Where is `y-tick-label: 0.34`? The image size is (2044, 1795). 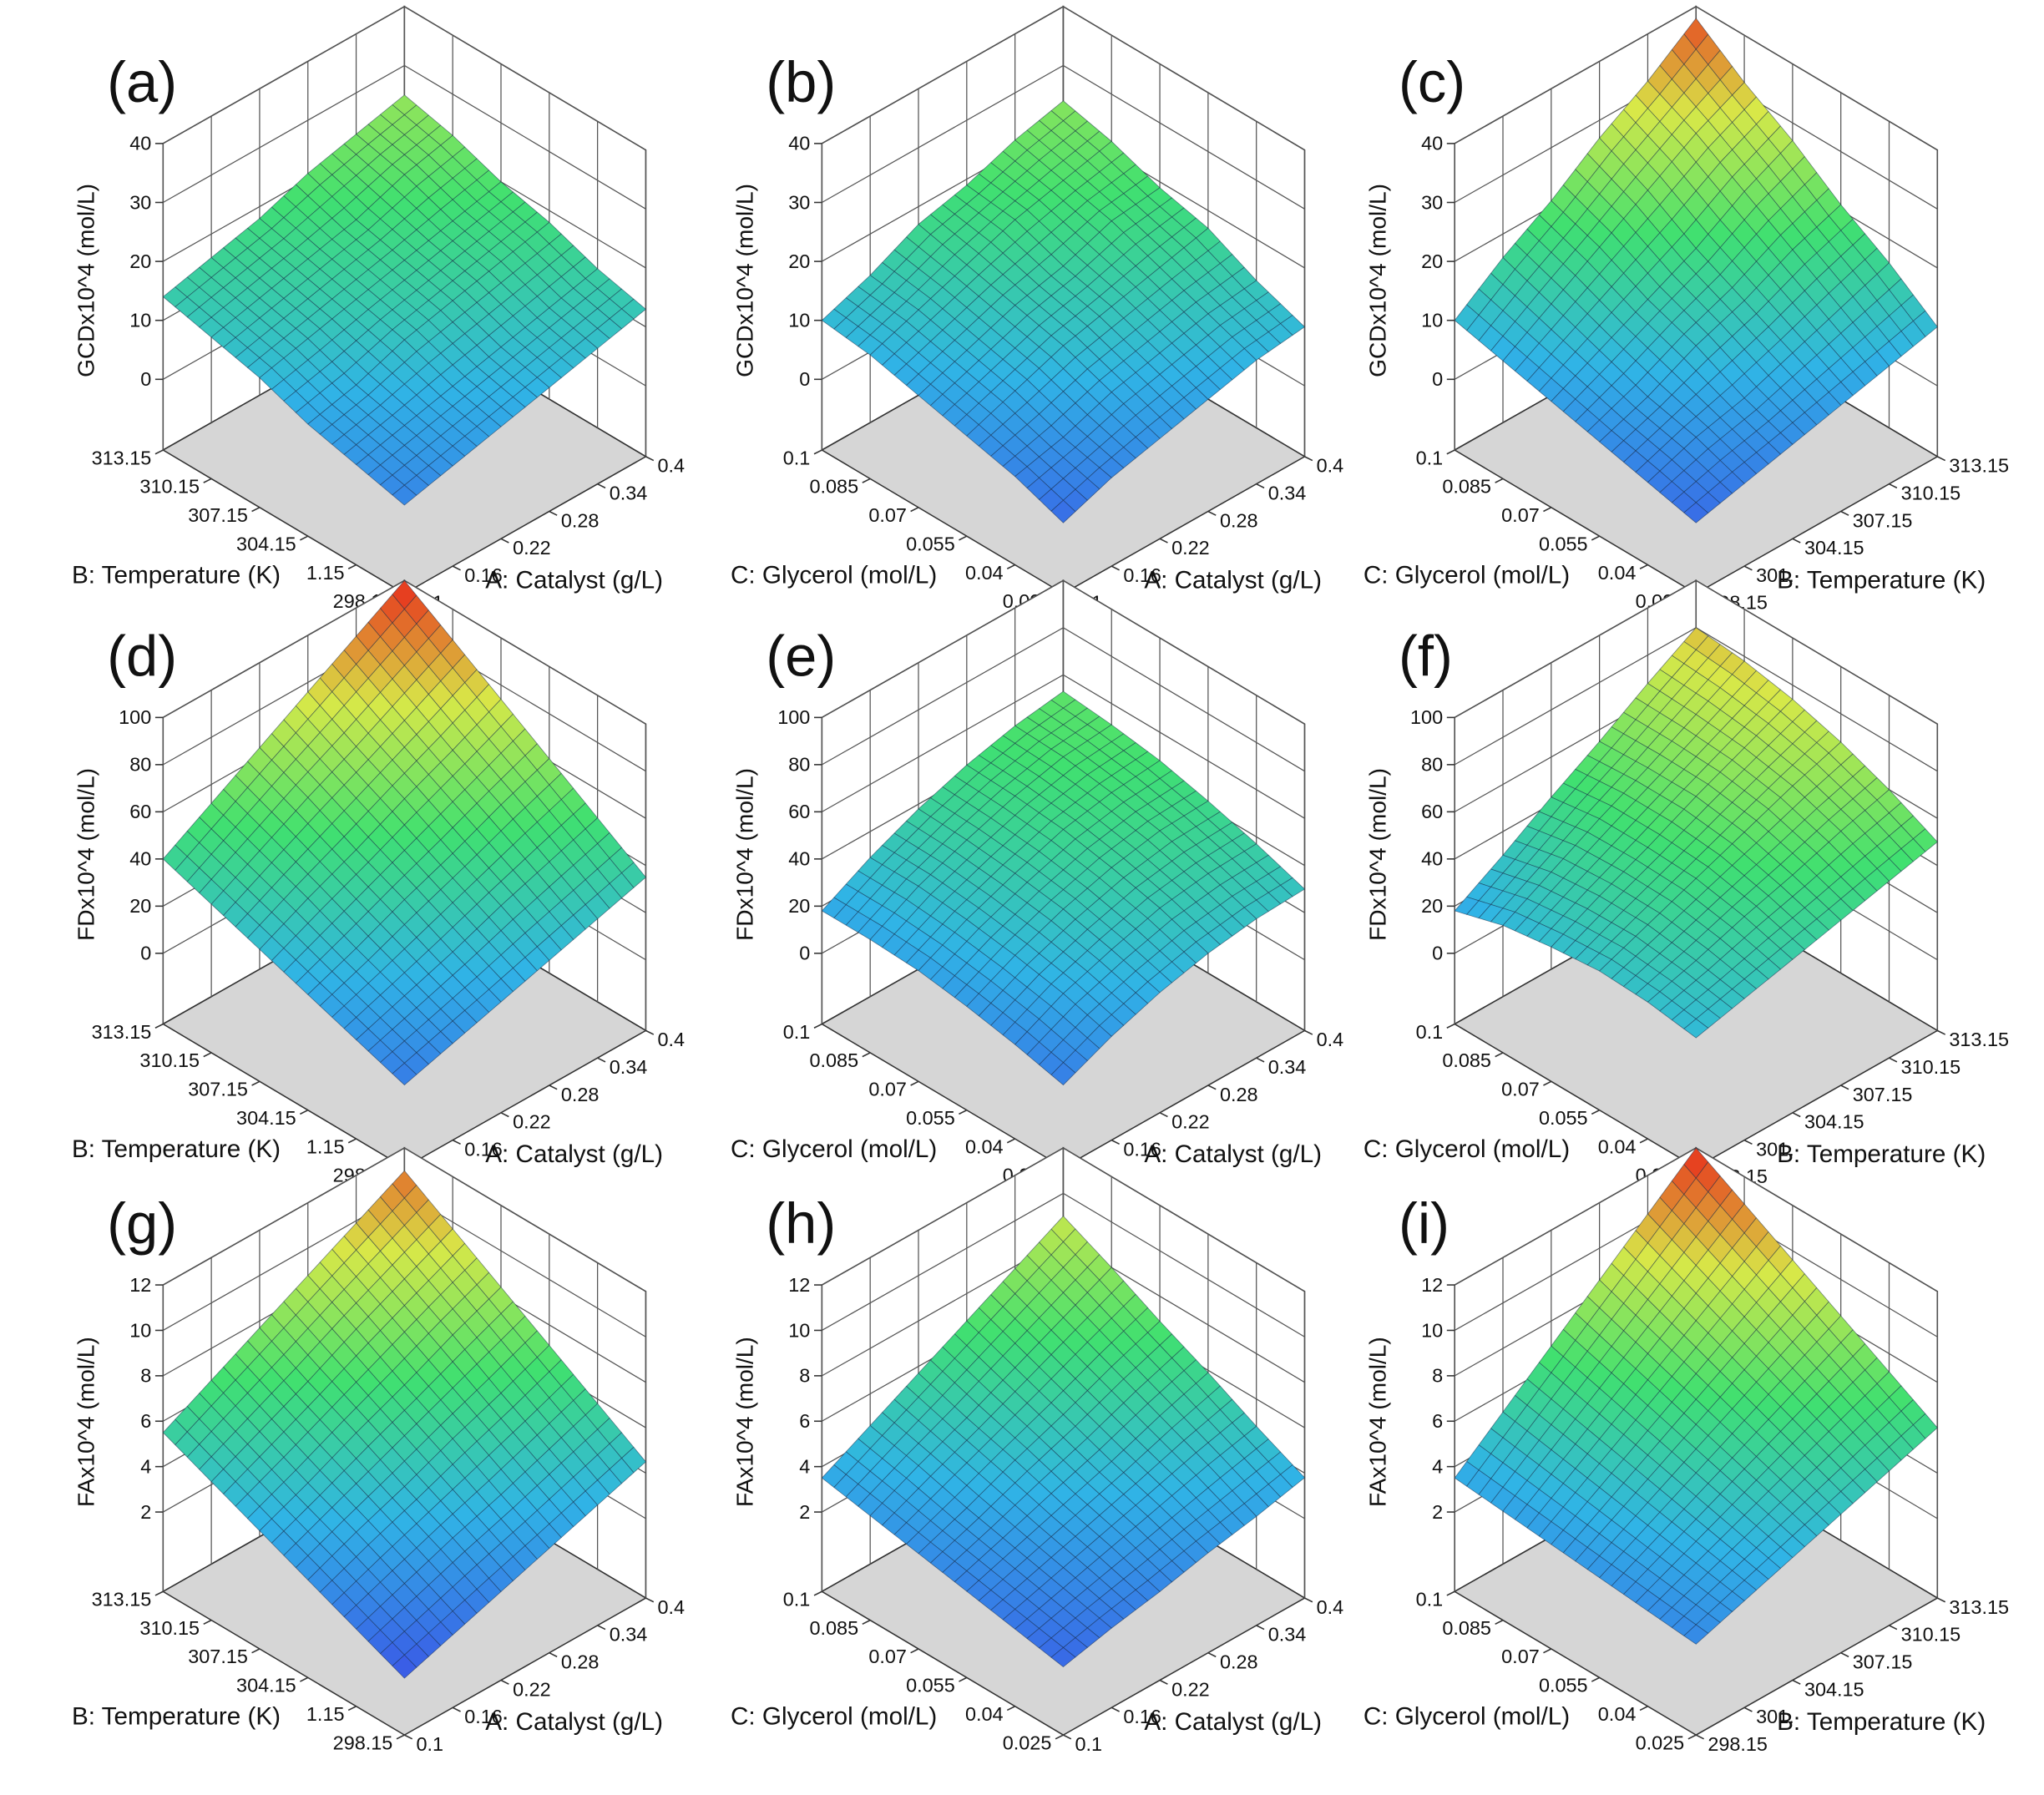
y-tick-label: 0.34 is located at coordinates (629, 492).